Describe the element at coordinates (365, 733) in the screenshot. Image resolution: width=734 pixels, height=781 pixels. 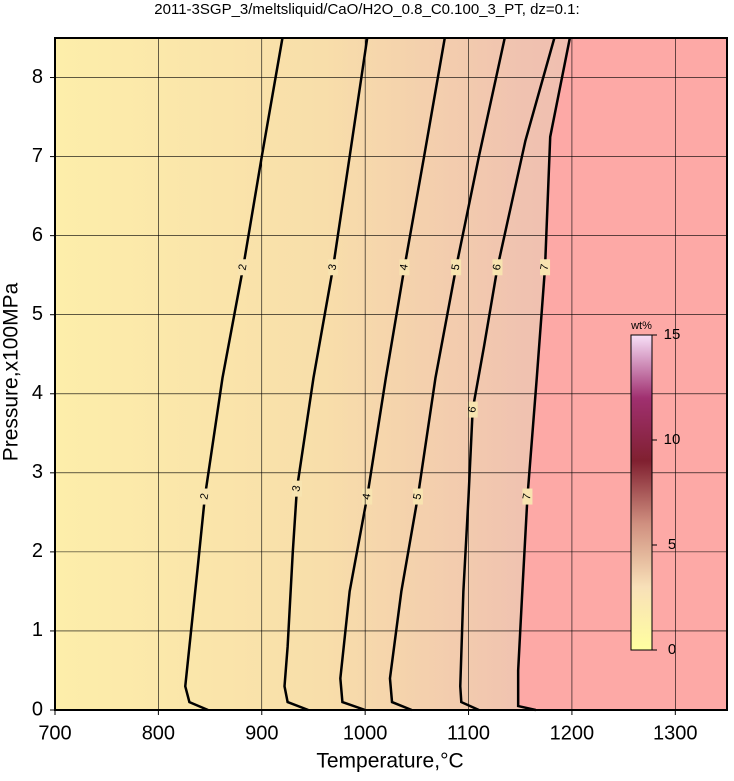
I see `x-tick-label: 1000` at that location.